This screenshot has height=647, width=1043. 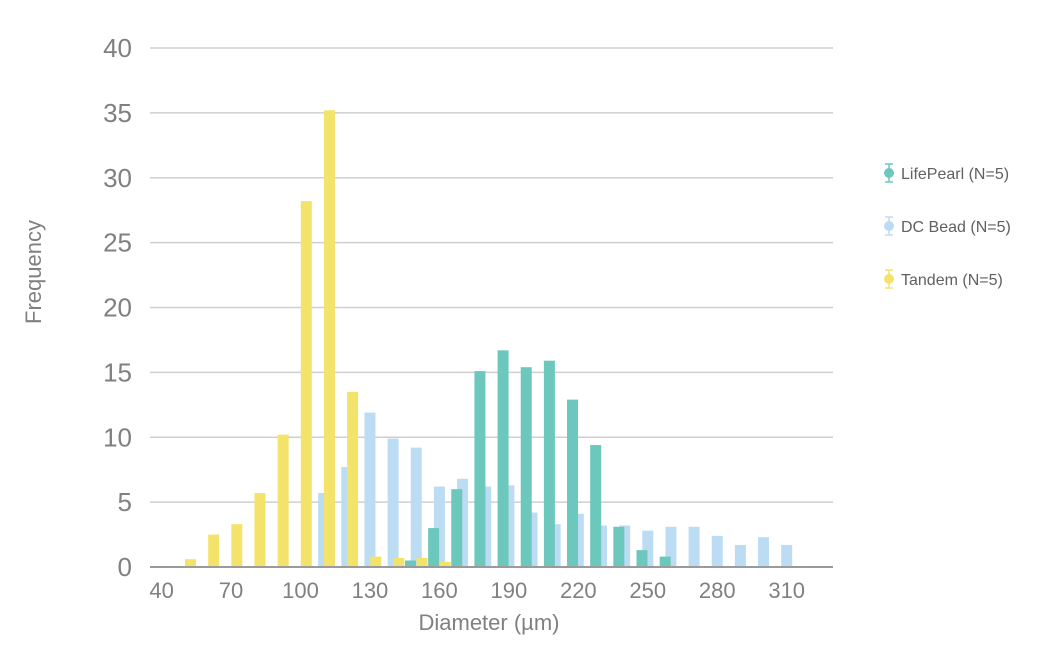 What do you see at coordinates (488, 622) in the screenshot?
I see `x-axis-title: Diameter (µm)` at bounding box center [488, 622].